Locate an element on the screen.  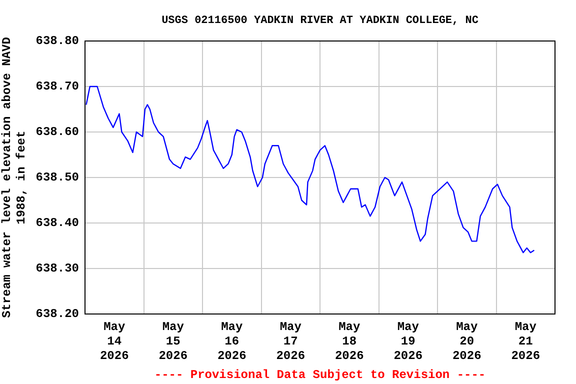
y-tick-label: 638.50 is located at coordinates (57, 177).